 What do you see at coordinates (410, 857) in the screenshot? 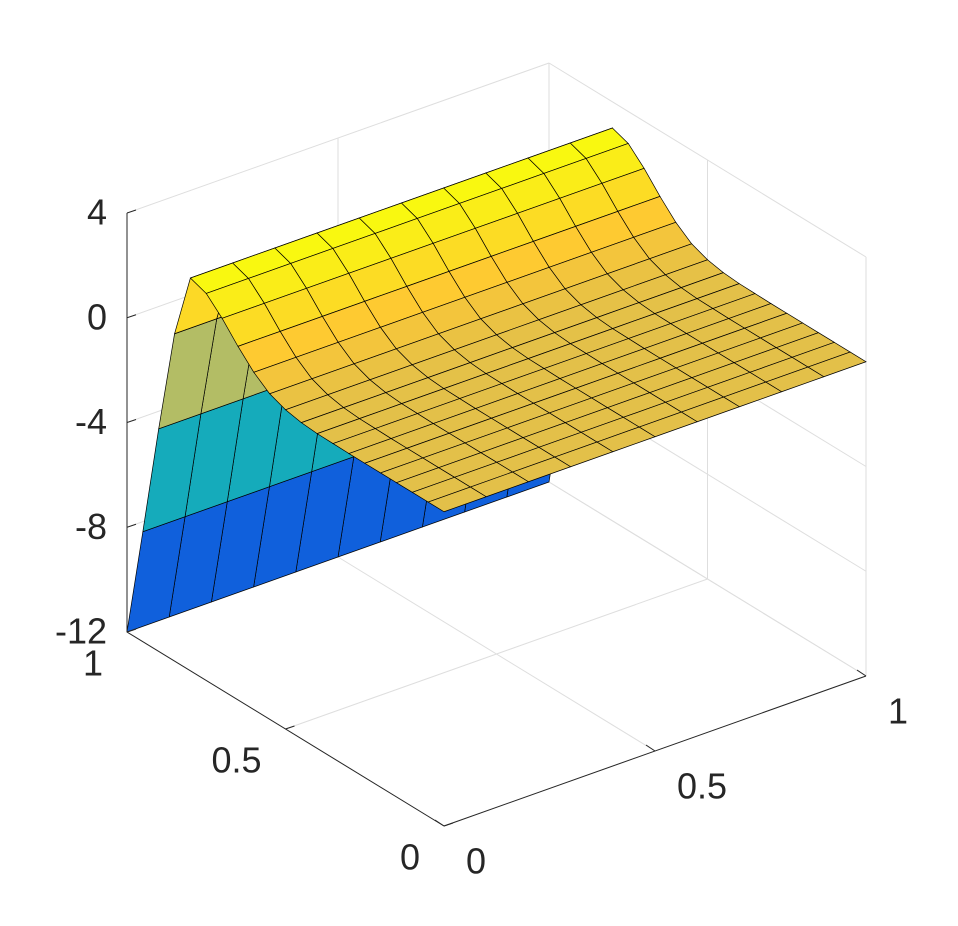
I see `y-tick-label: 0` at bounding box center [410, 857].